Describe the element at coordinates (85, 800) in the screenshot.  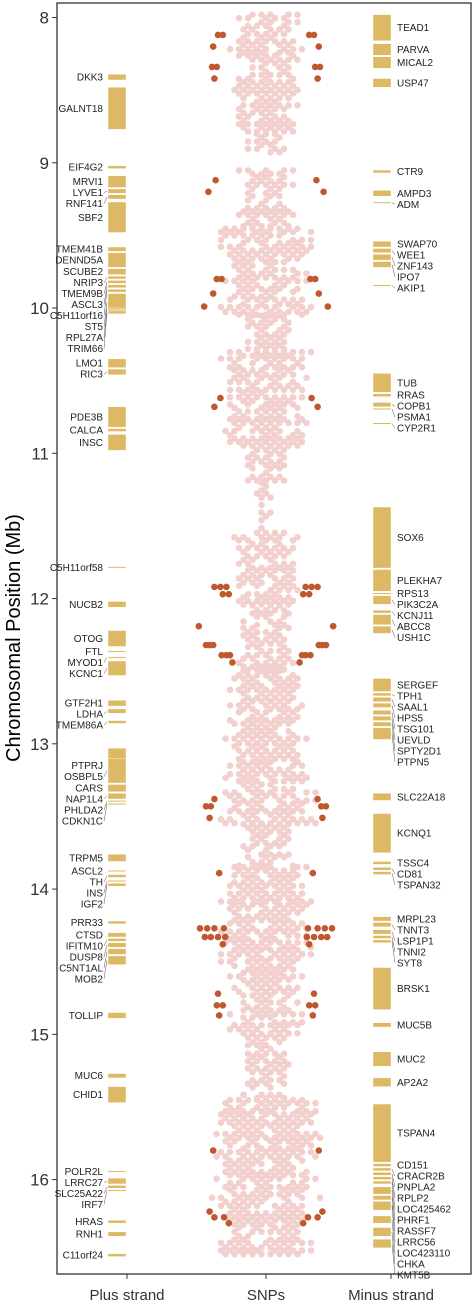
I see `gene-label: NAP1L4` at that location.